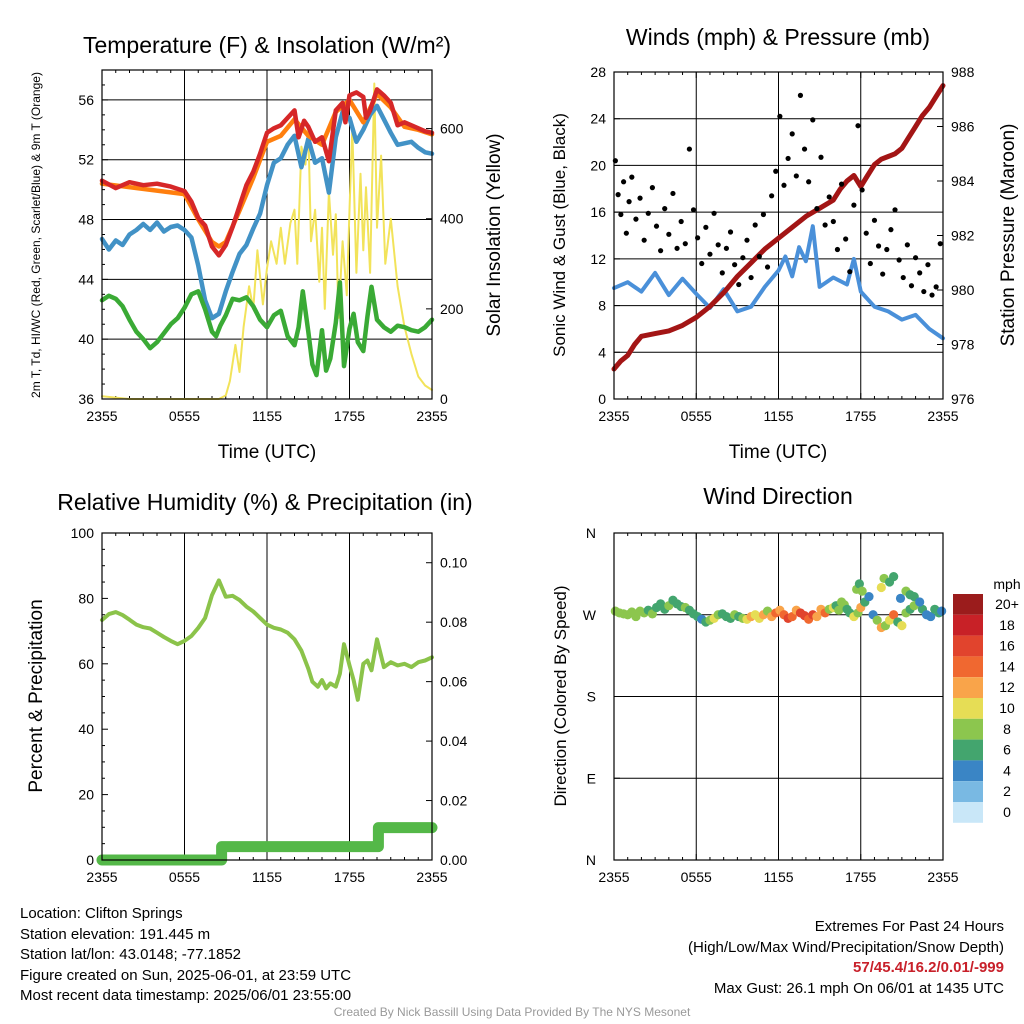 This screenshot has width=1024, height=1024. What do you see at coordinates (858, 988) in the screenshot?
I see `max-gust-text: Max Gust: 26.1 mph On 06/01 at 1435 UTC` at bounding box center [858, 988].